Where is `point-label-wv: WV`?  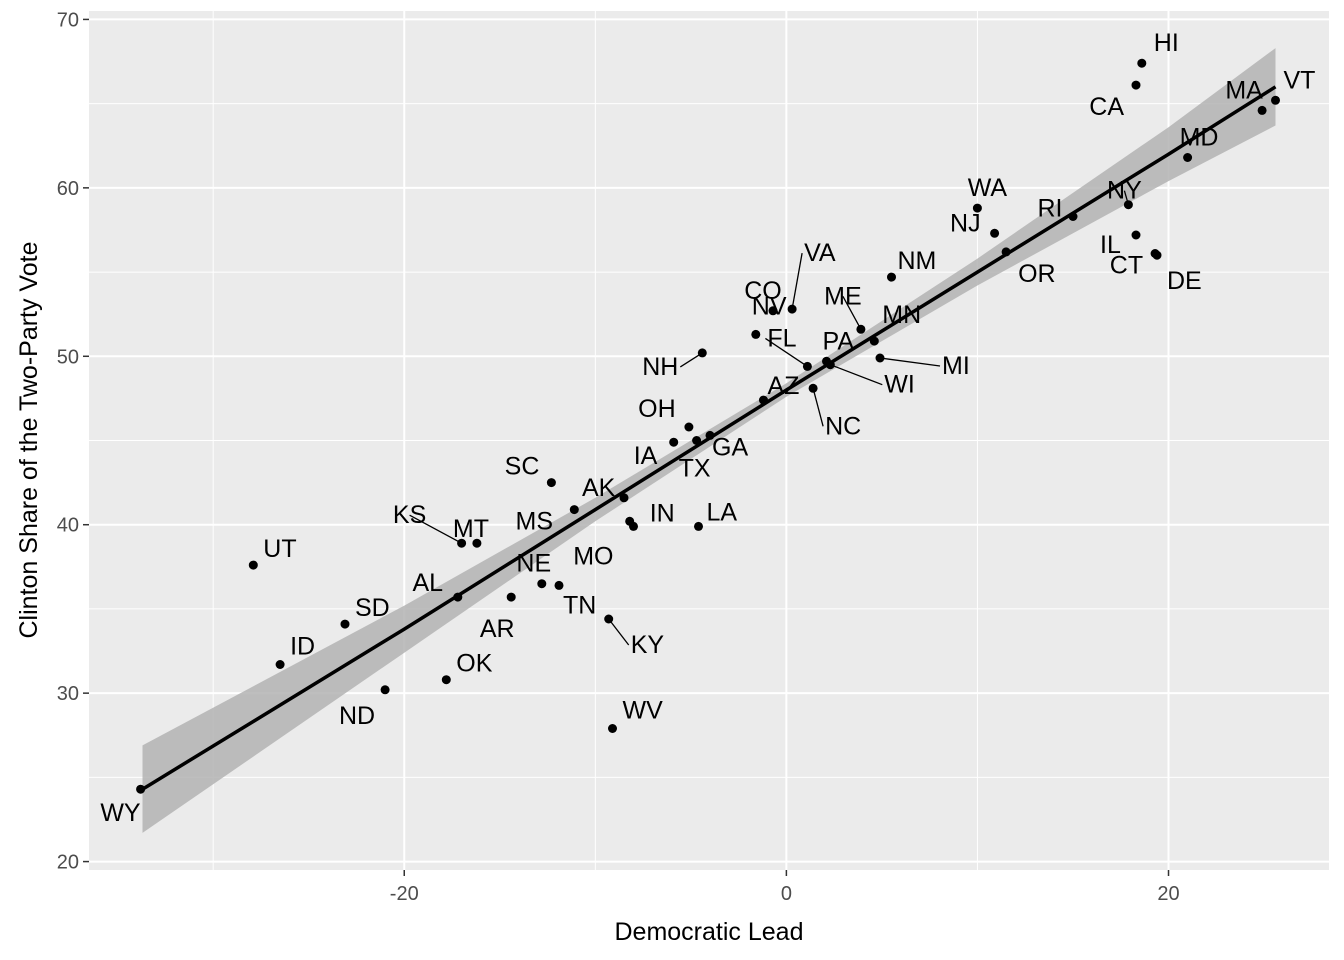
point-label-wv: WV is located at coordinates (643, 711).